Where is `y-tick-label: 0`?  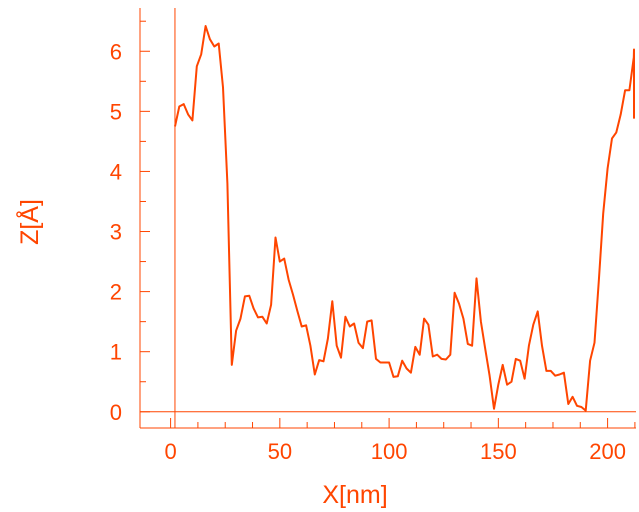
y-tick-label: 0 is located at coordinates (116, 412).